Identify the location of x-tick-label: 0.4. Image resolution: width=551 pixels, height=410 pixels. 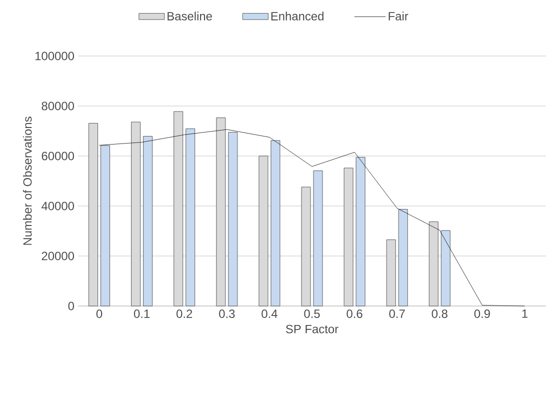
(270, 314).